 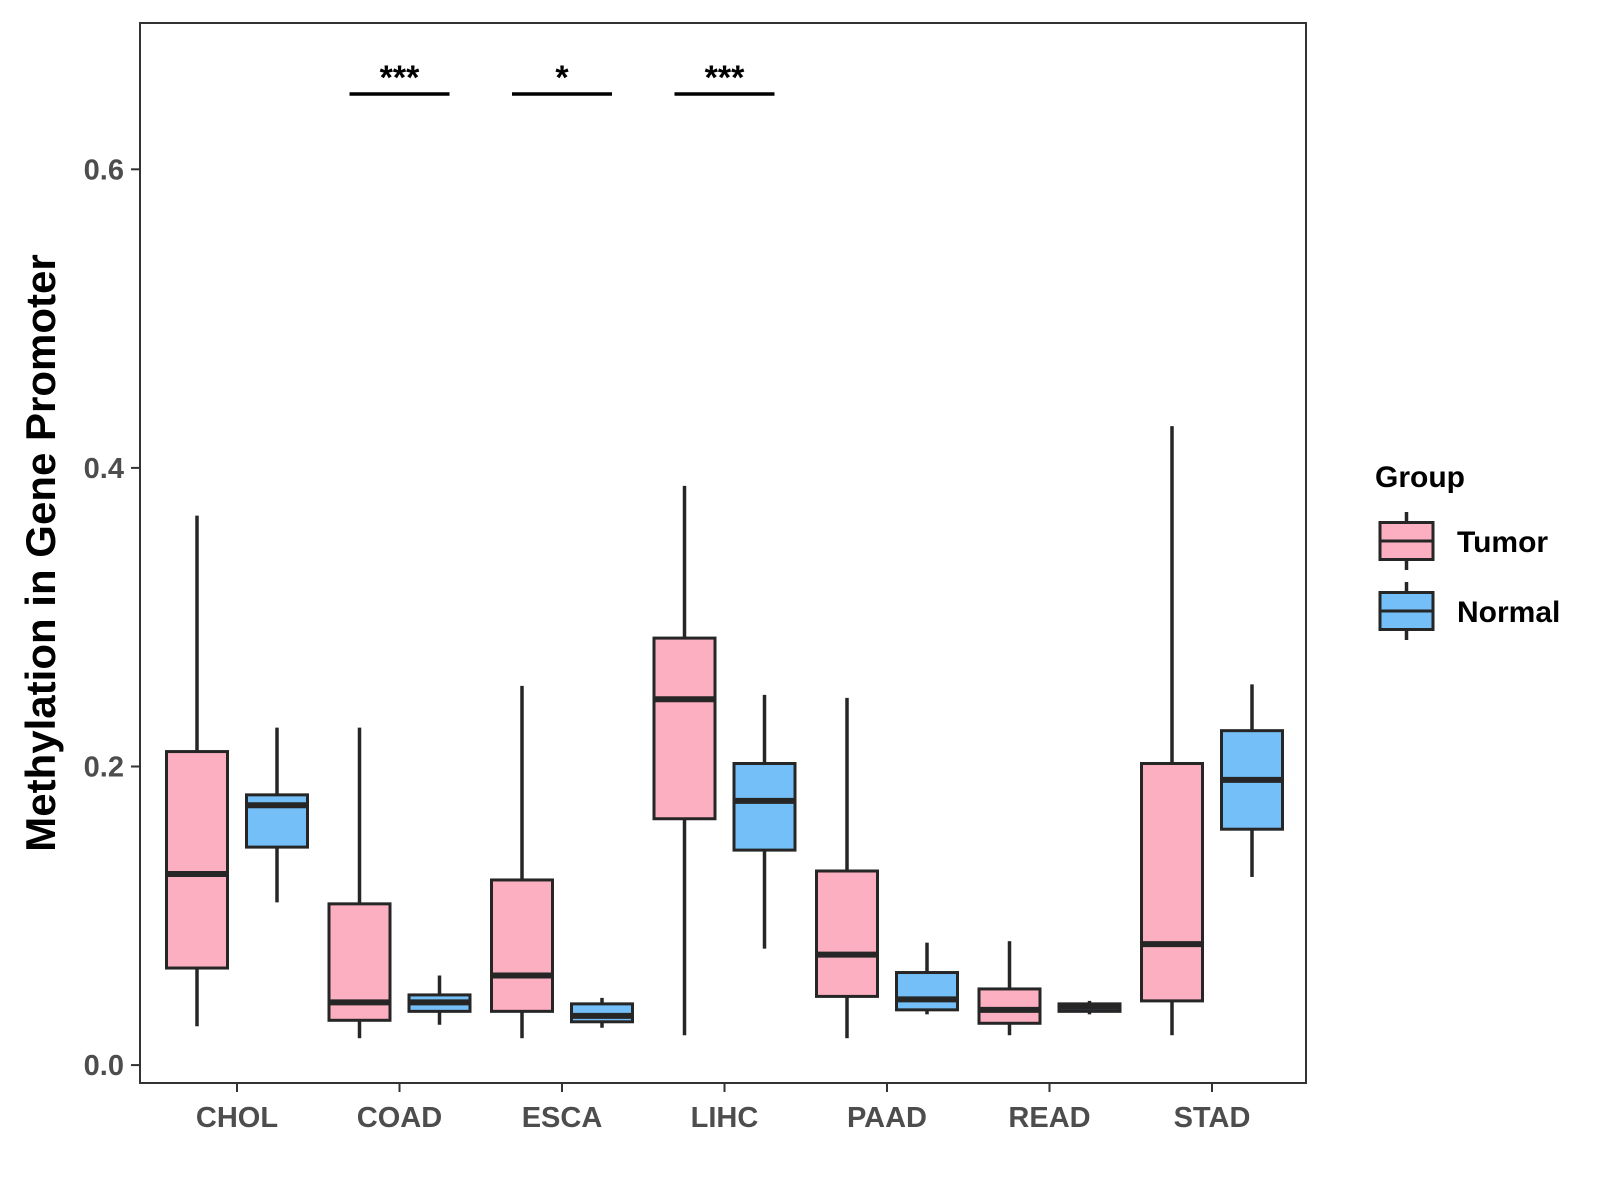 I want to click on y-tick-label: 0.2, so click(x=104, y=767).